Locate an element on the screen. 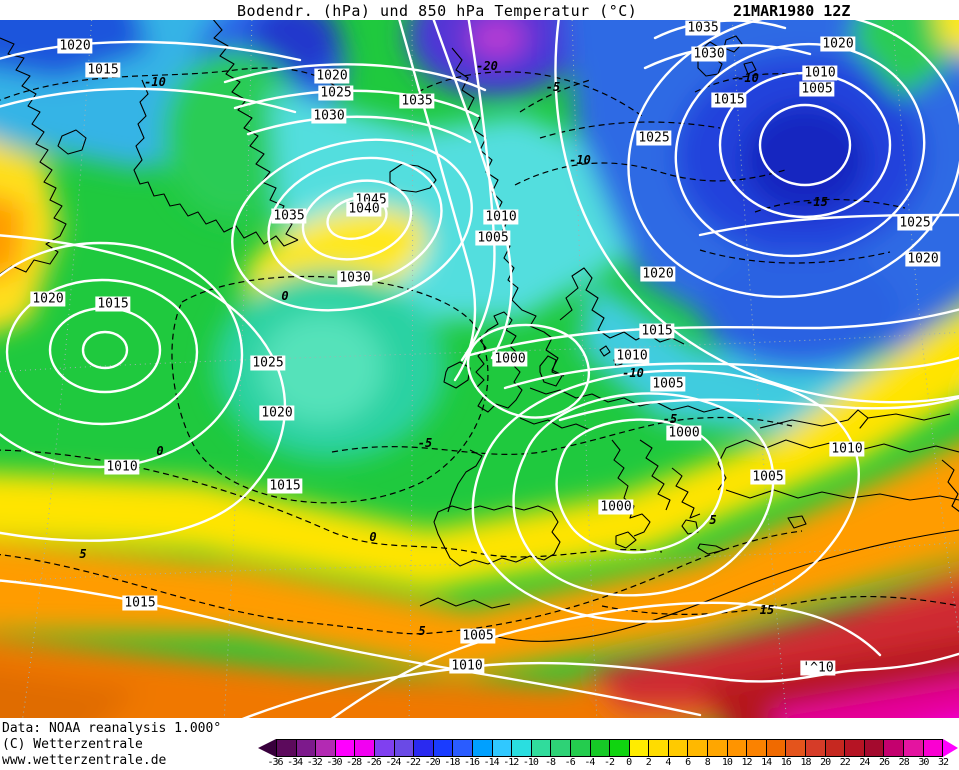 Image resolution: width=959 pixels, height=770 pixels. colorbar-row is located at coordinates (608, 748).